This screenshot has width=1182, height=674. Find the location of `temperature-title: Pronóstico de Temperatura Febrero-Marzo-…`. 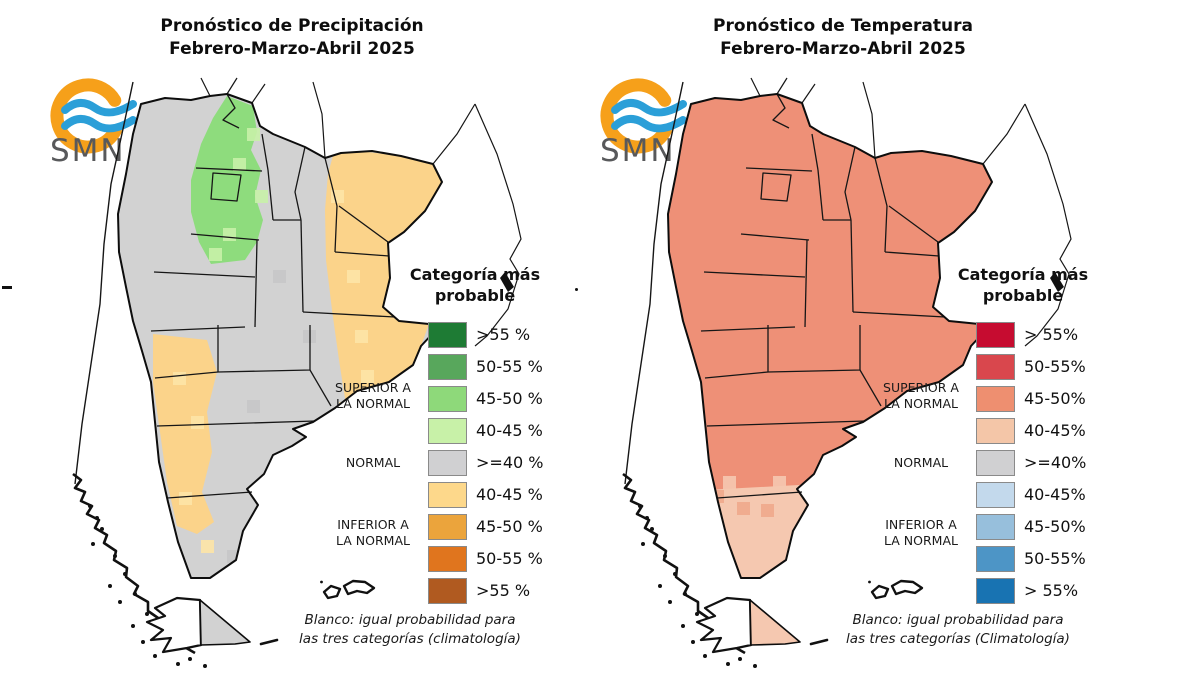

temperature-title: Pronóstico de Temperatura Febrero-Marzo-… is located at coordinates (843, 38).